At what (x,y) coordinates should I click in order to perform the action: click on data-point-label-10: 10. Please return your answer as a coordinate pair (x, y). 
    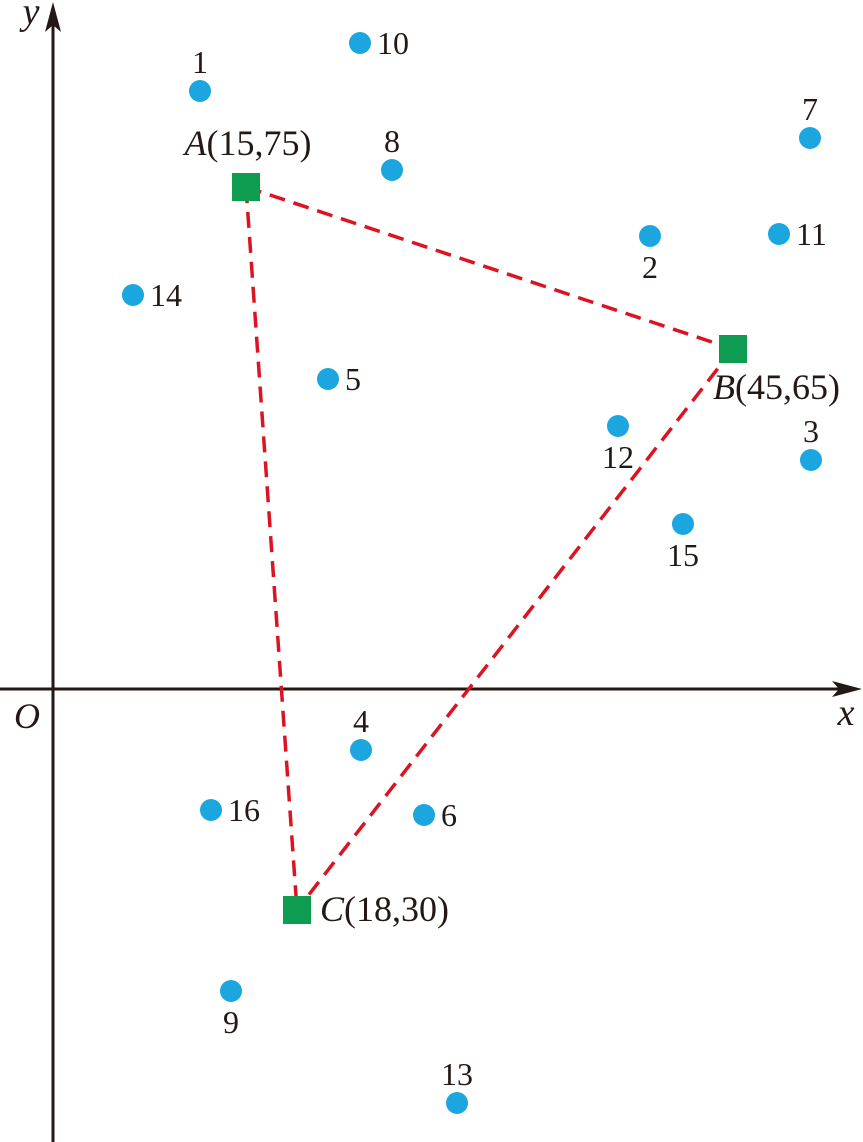
    Looking at the image, I should click on (393, 43).